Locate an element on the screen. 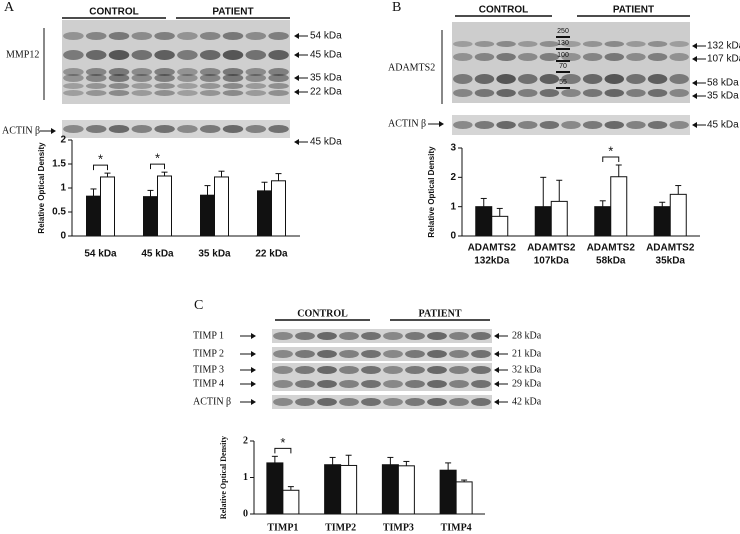  size-label: 32 kDa is located at coordinates (527, 369).